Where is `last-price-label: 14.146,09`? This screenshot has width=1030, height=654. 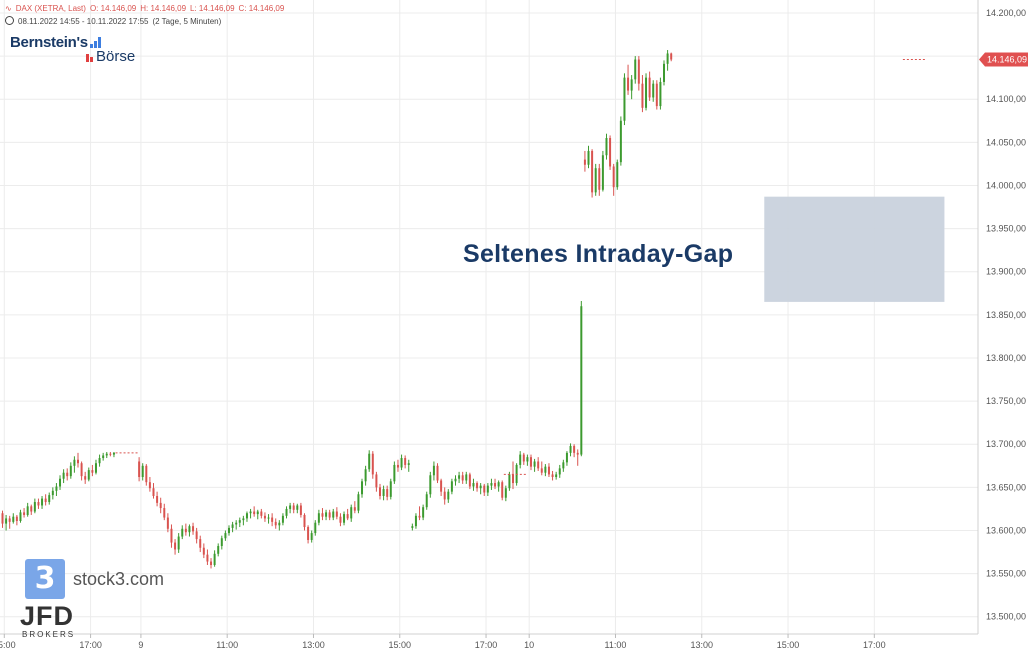
last-price-label: 14.146,09 is located at coordinates (1003, 59).